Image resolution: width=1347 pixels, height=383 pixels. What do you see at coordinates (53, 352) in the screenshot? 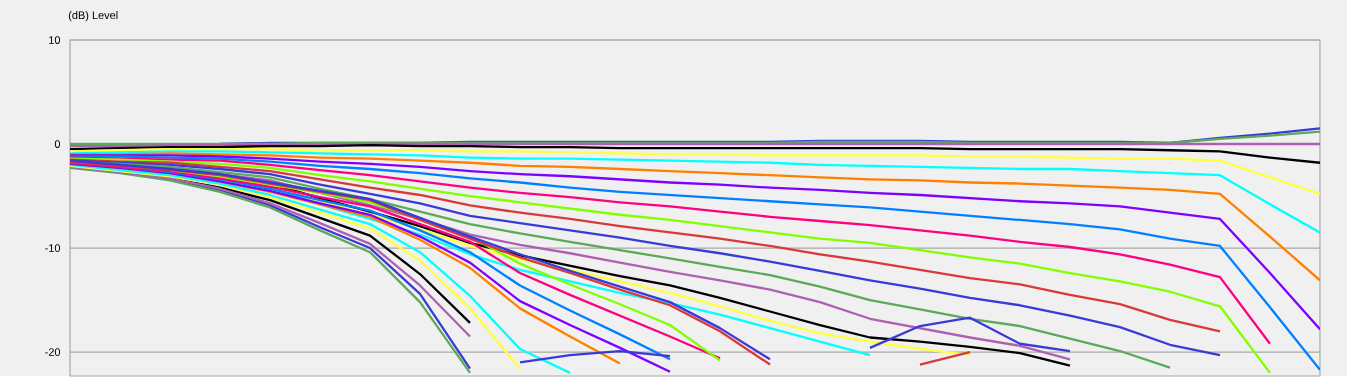
I see `y-tick-label: -20` at bounding box center [53, 352].